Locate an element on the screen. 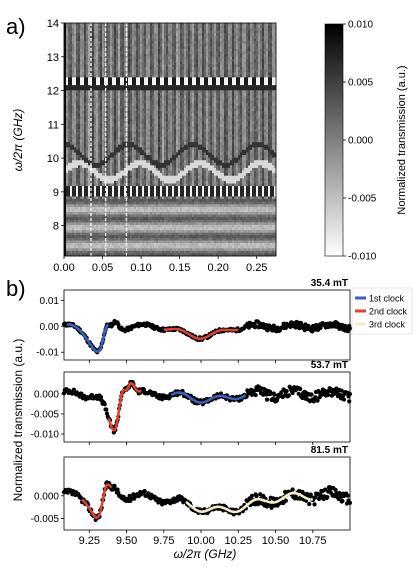  x-tick-label: 0.20 is located at coordinates (217, 268).